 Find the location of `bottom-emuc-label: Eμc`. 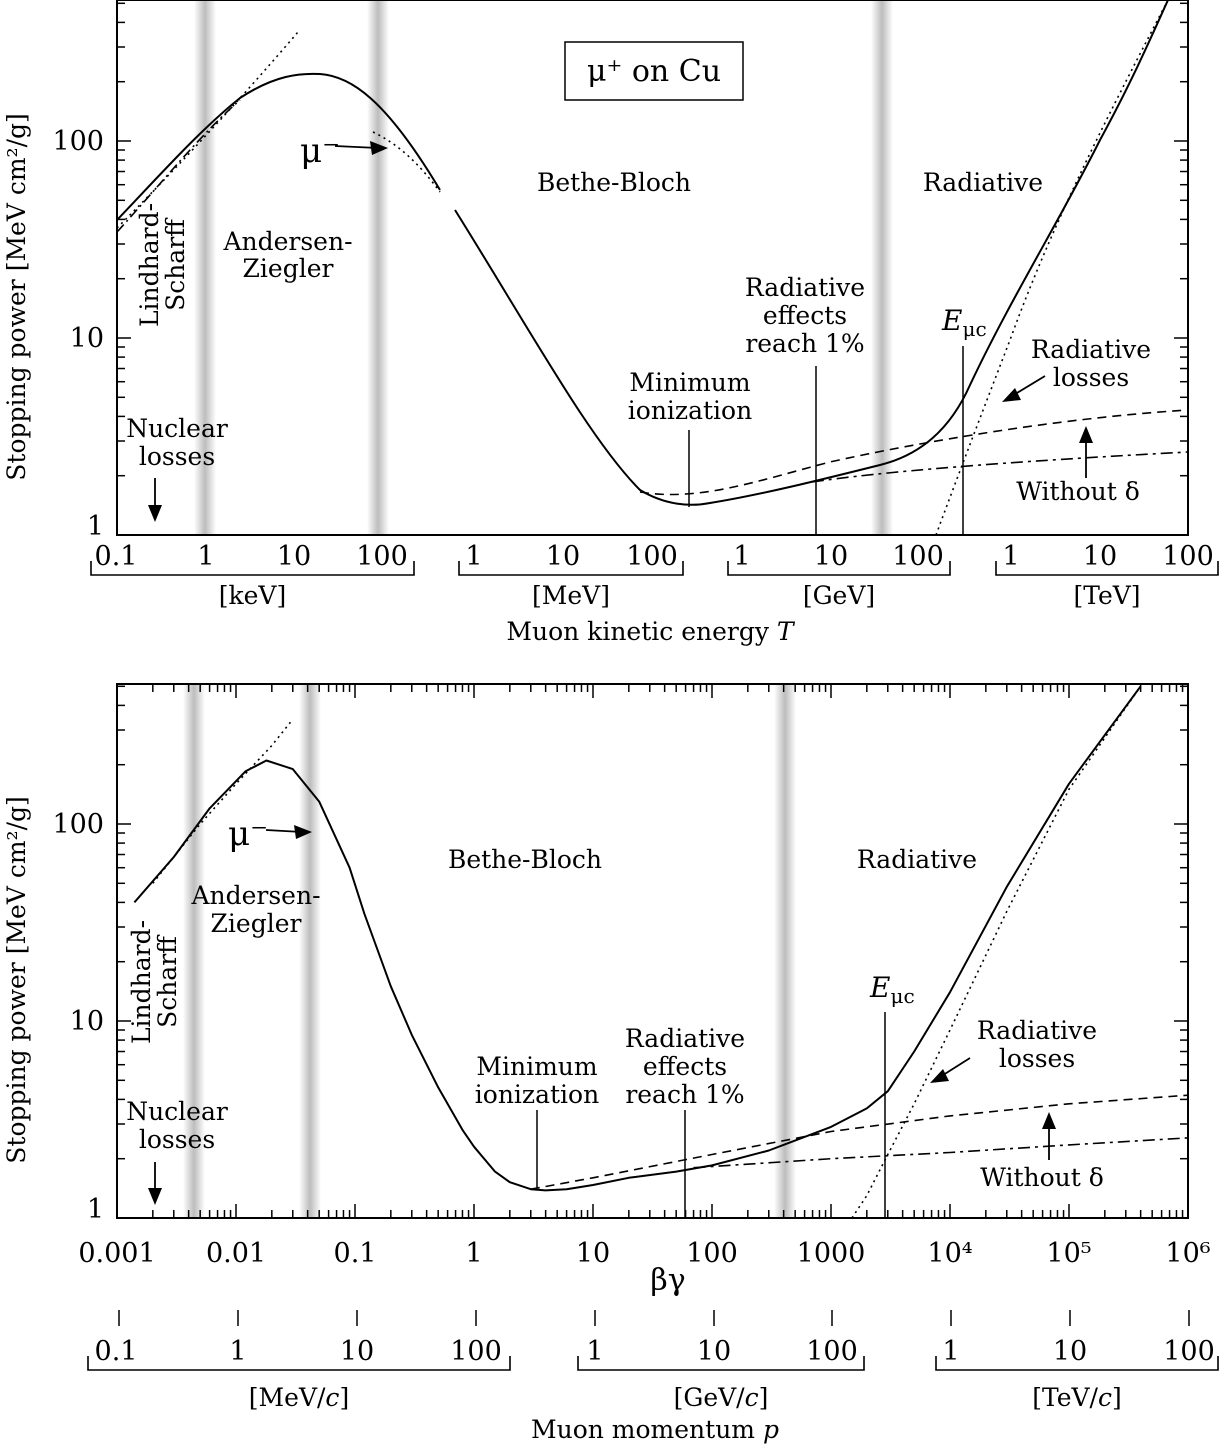

bottom-emuc-label: Eμc is located at coordinates (892, 989).